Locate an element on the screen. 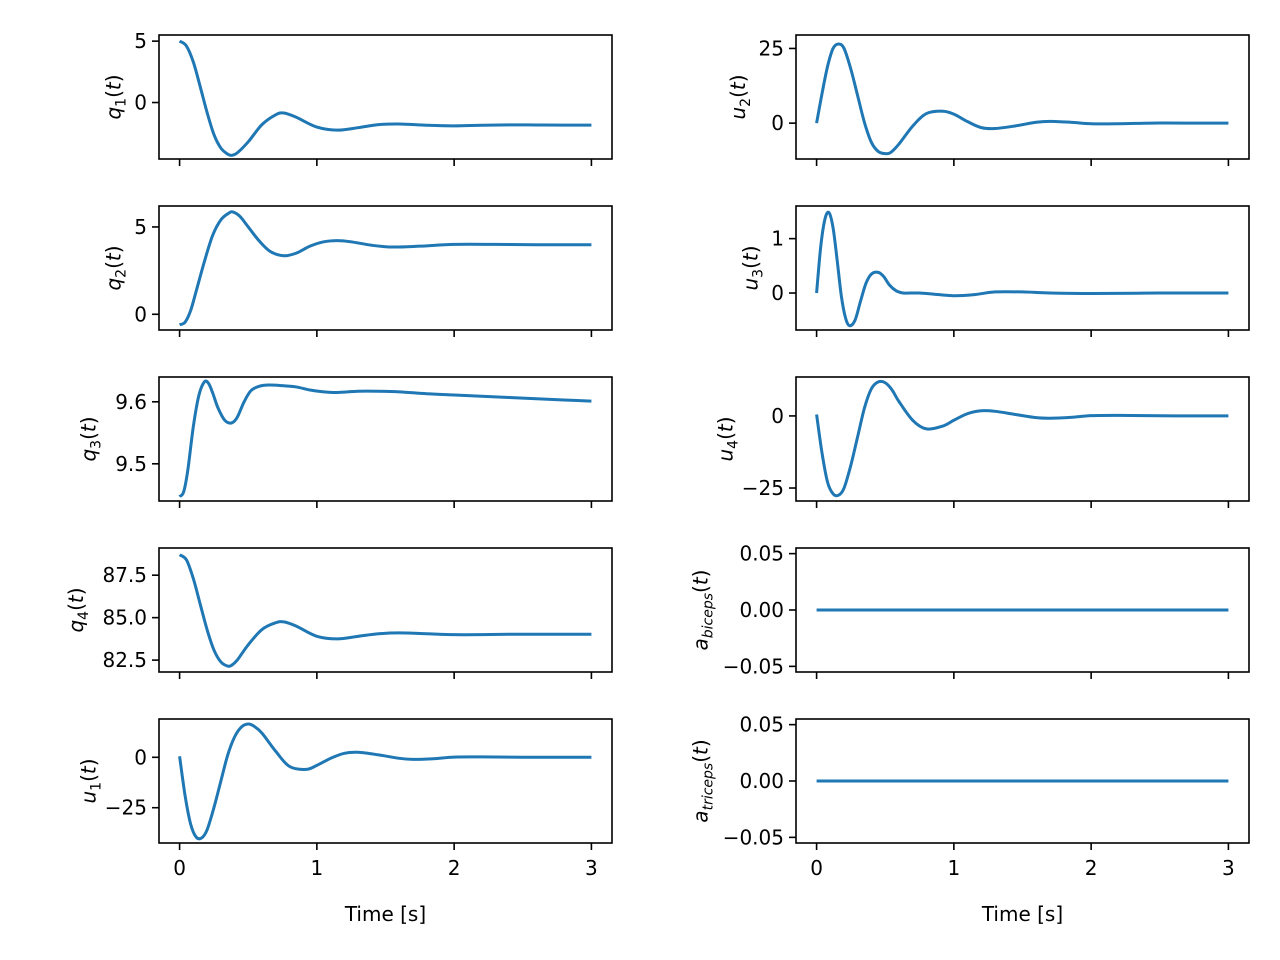 The width and height of the screenshot is (1280, 960). y-tick-label: 9.5 is located at coordinates (131, 464).